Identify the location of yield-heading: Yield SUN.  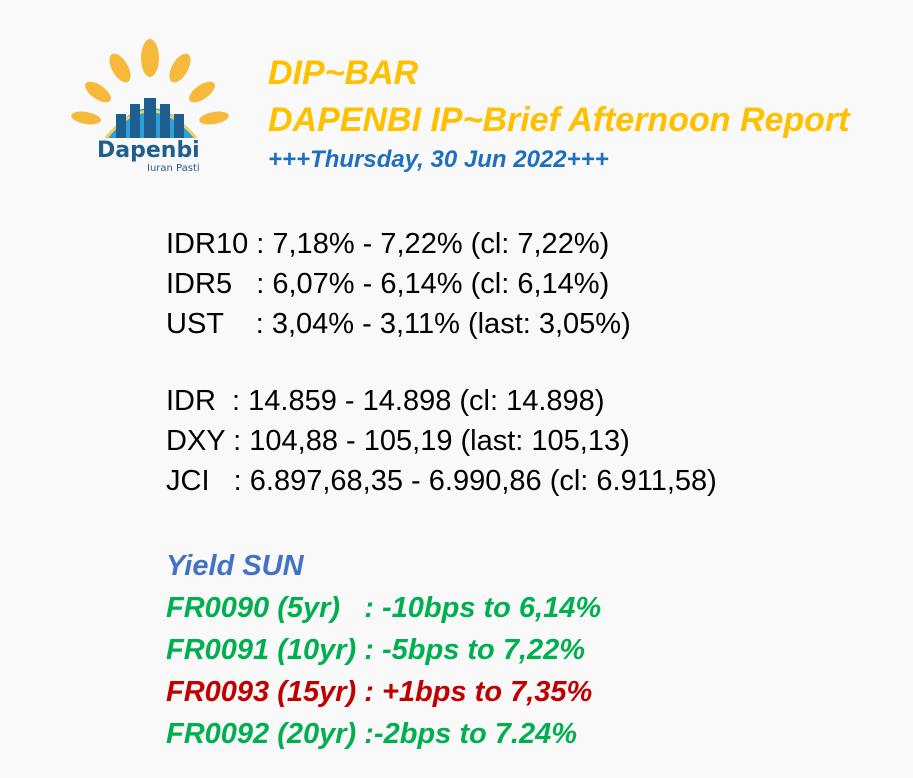
(235, 566).